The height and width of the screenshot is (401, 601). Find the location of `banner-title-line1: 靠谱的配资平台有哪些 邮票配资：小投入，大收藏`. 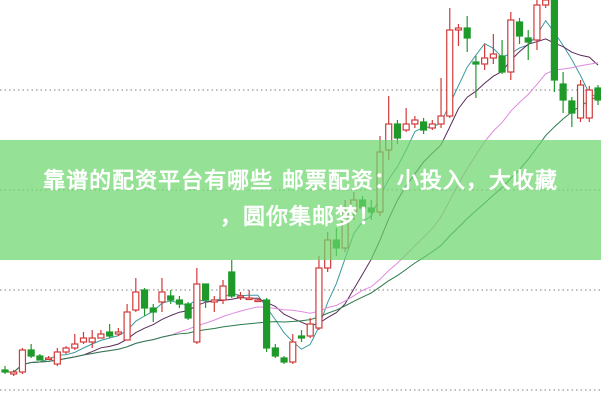

banner-title-line1: 靠谱的配资平台有哪些 邮票配资：小投入，大收藏 is located at coordinates (300, 181).